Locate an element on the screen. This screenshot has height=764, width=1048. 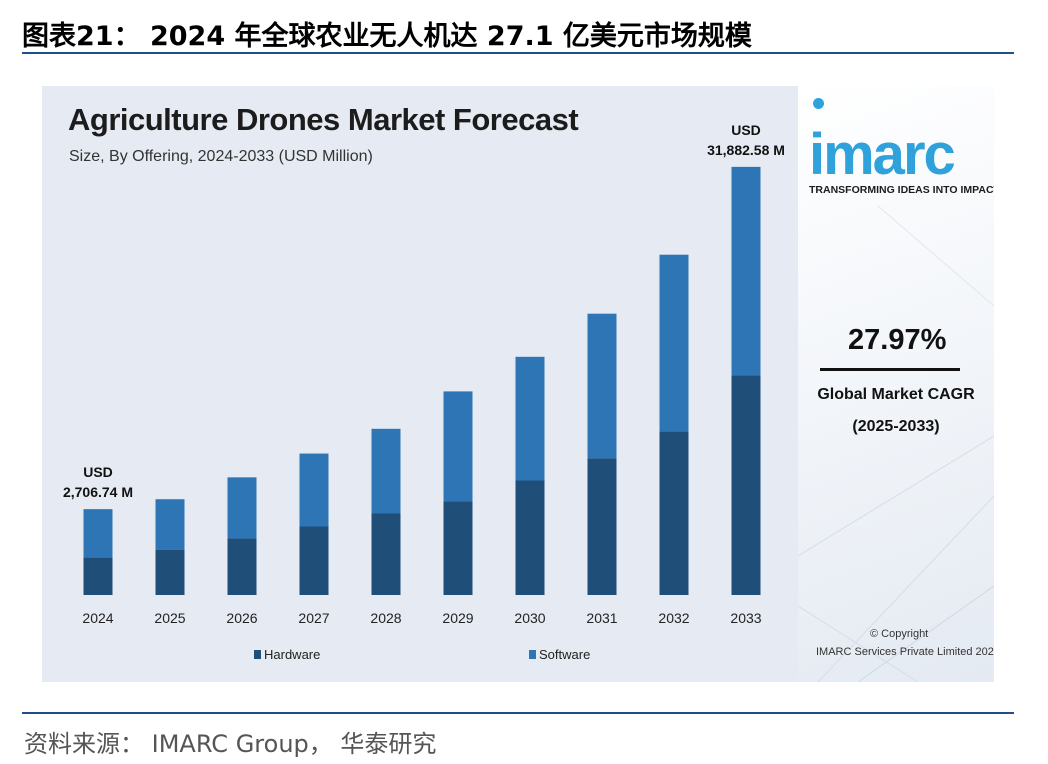
x-tick-label-2029: 2029 is located at coordinates (457, 618).